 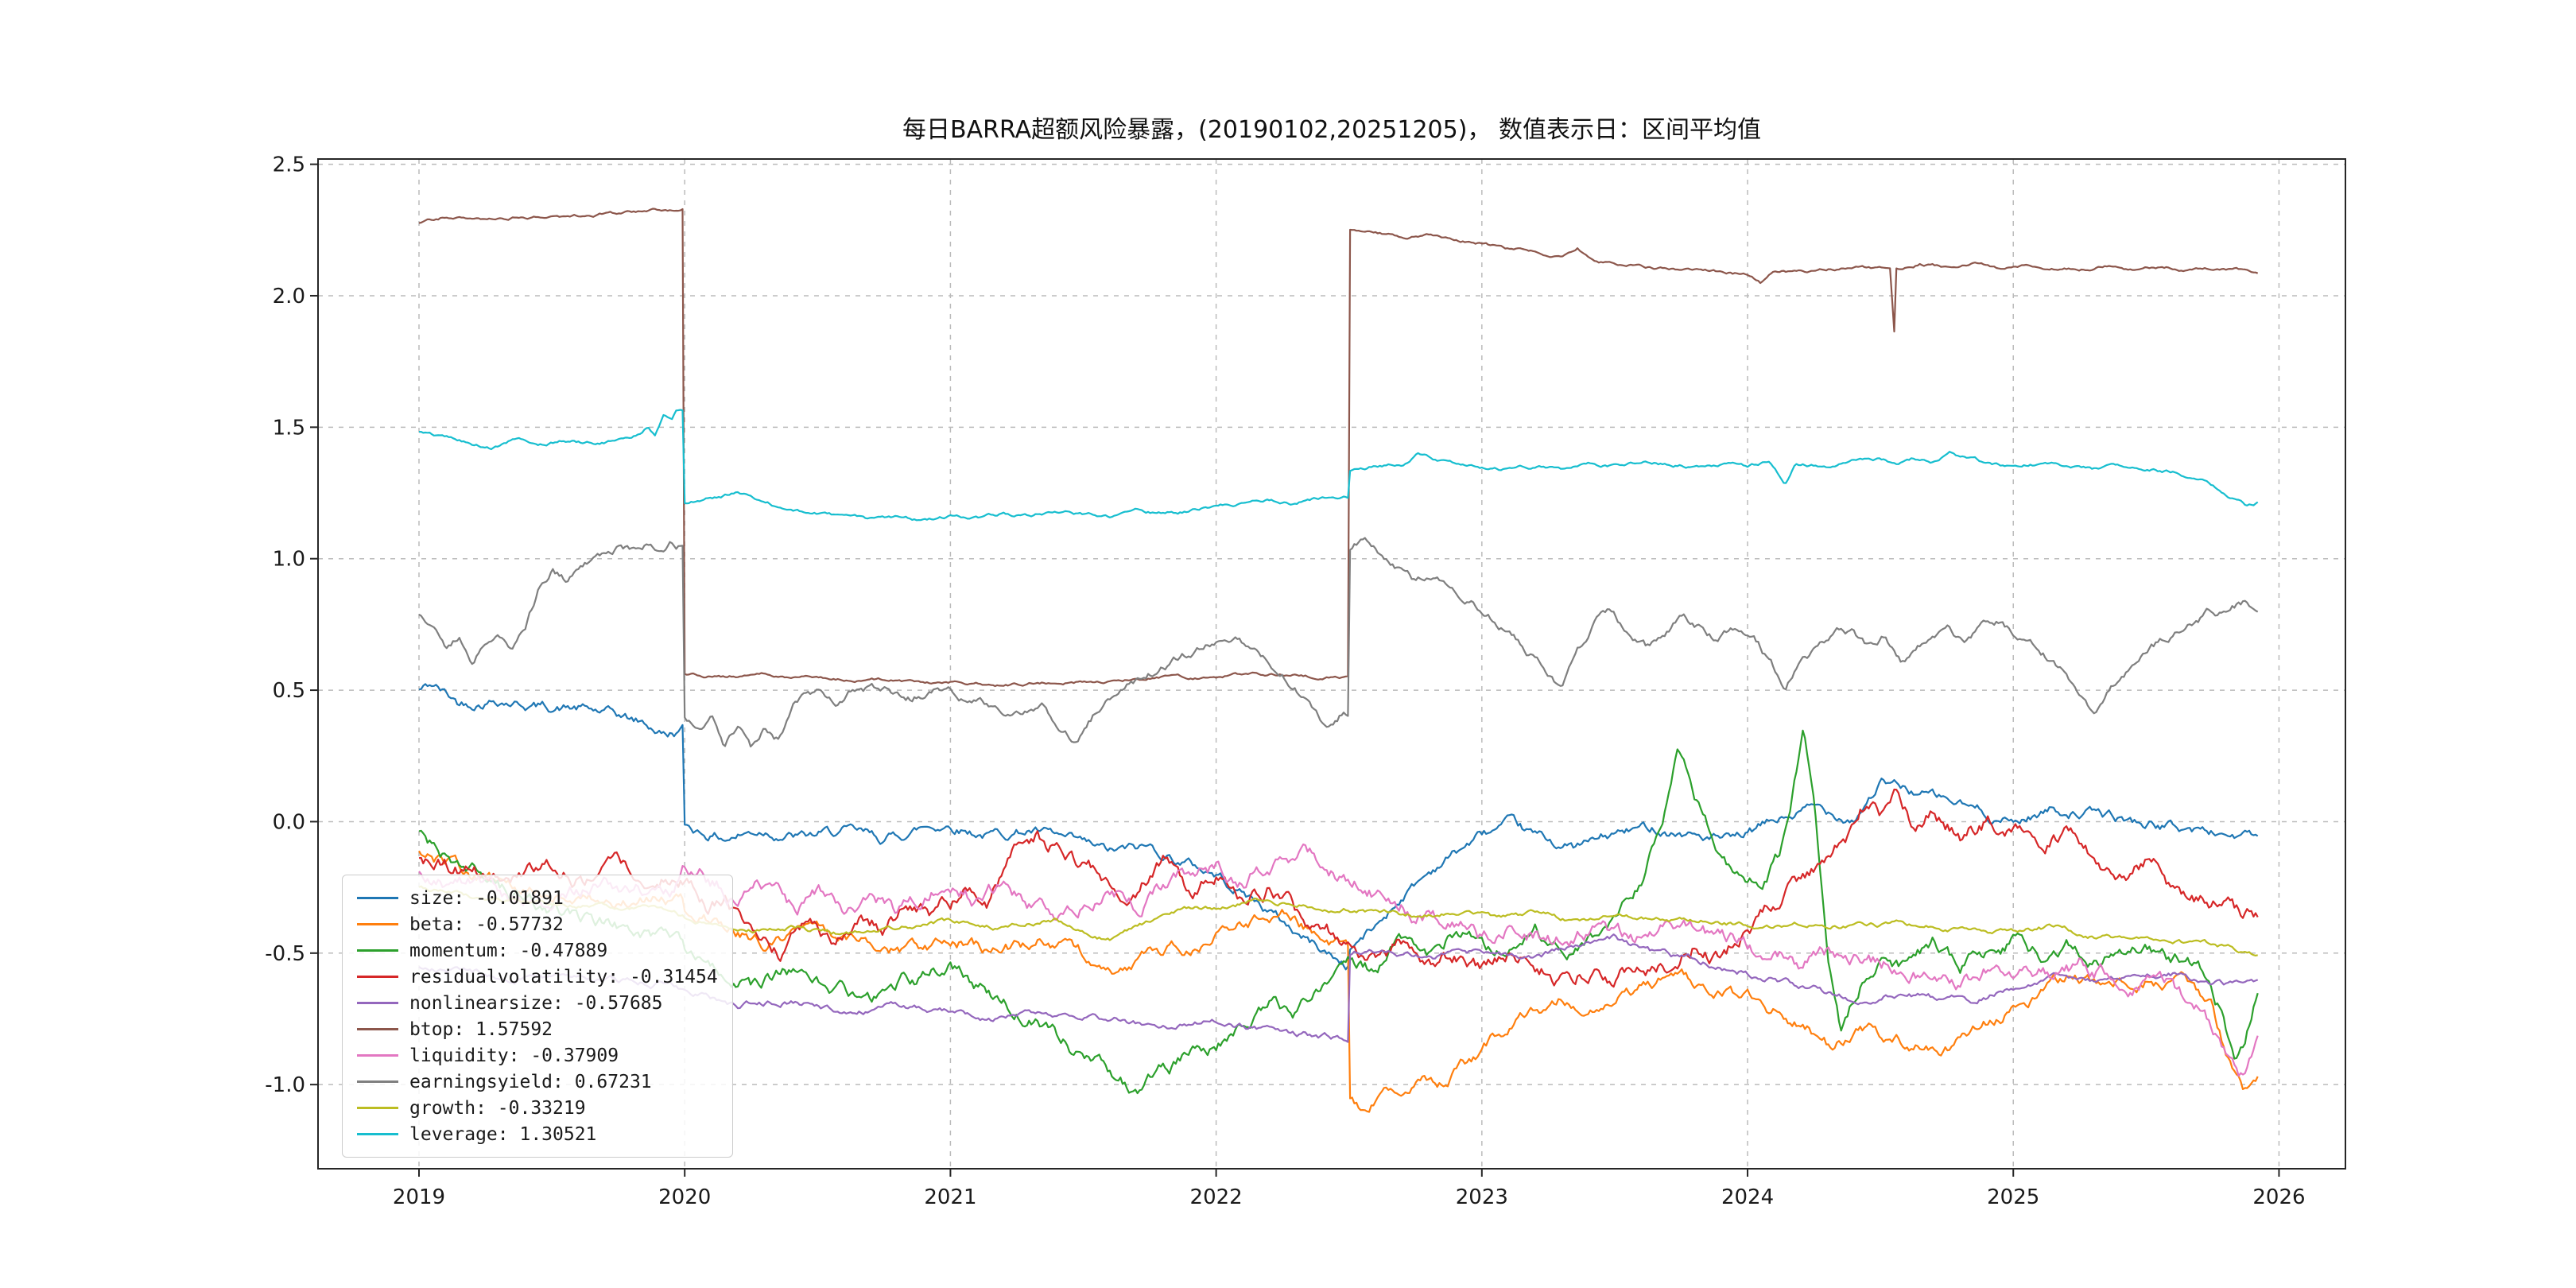 What do you see at coordinates (1748, 1197) in the screenshot?
I see `x-tick-label: 2024` at bounding box center [1748, 1197].